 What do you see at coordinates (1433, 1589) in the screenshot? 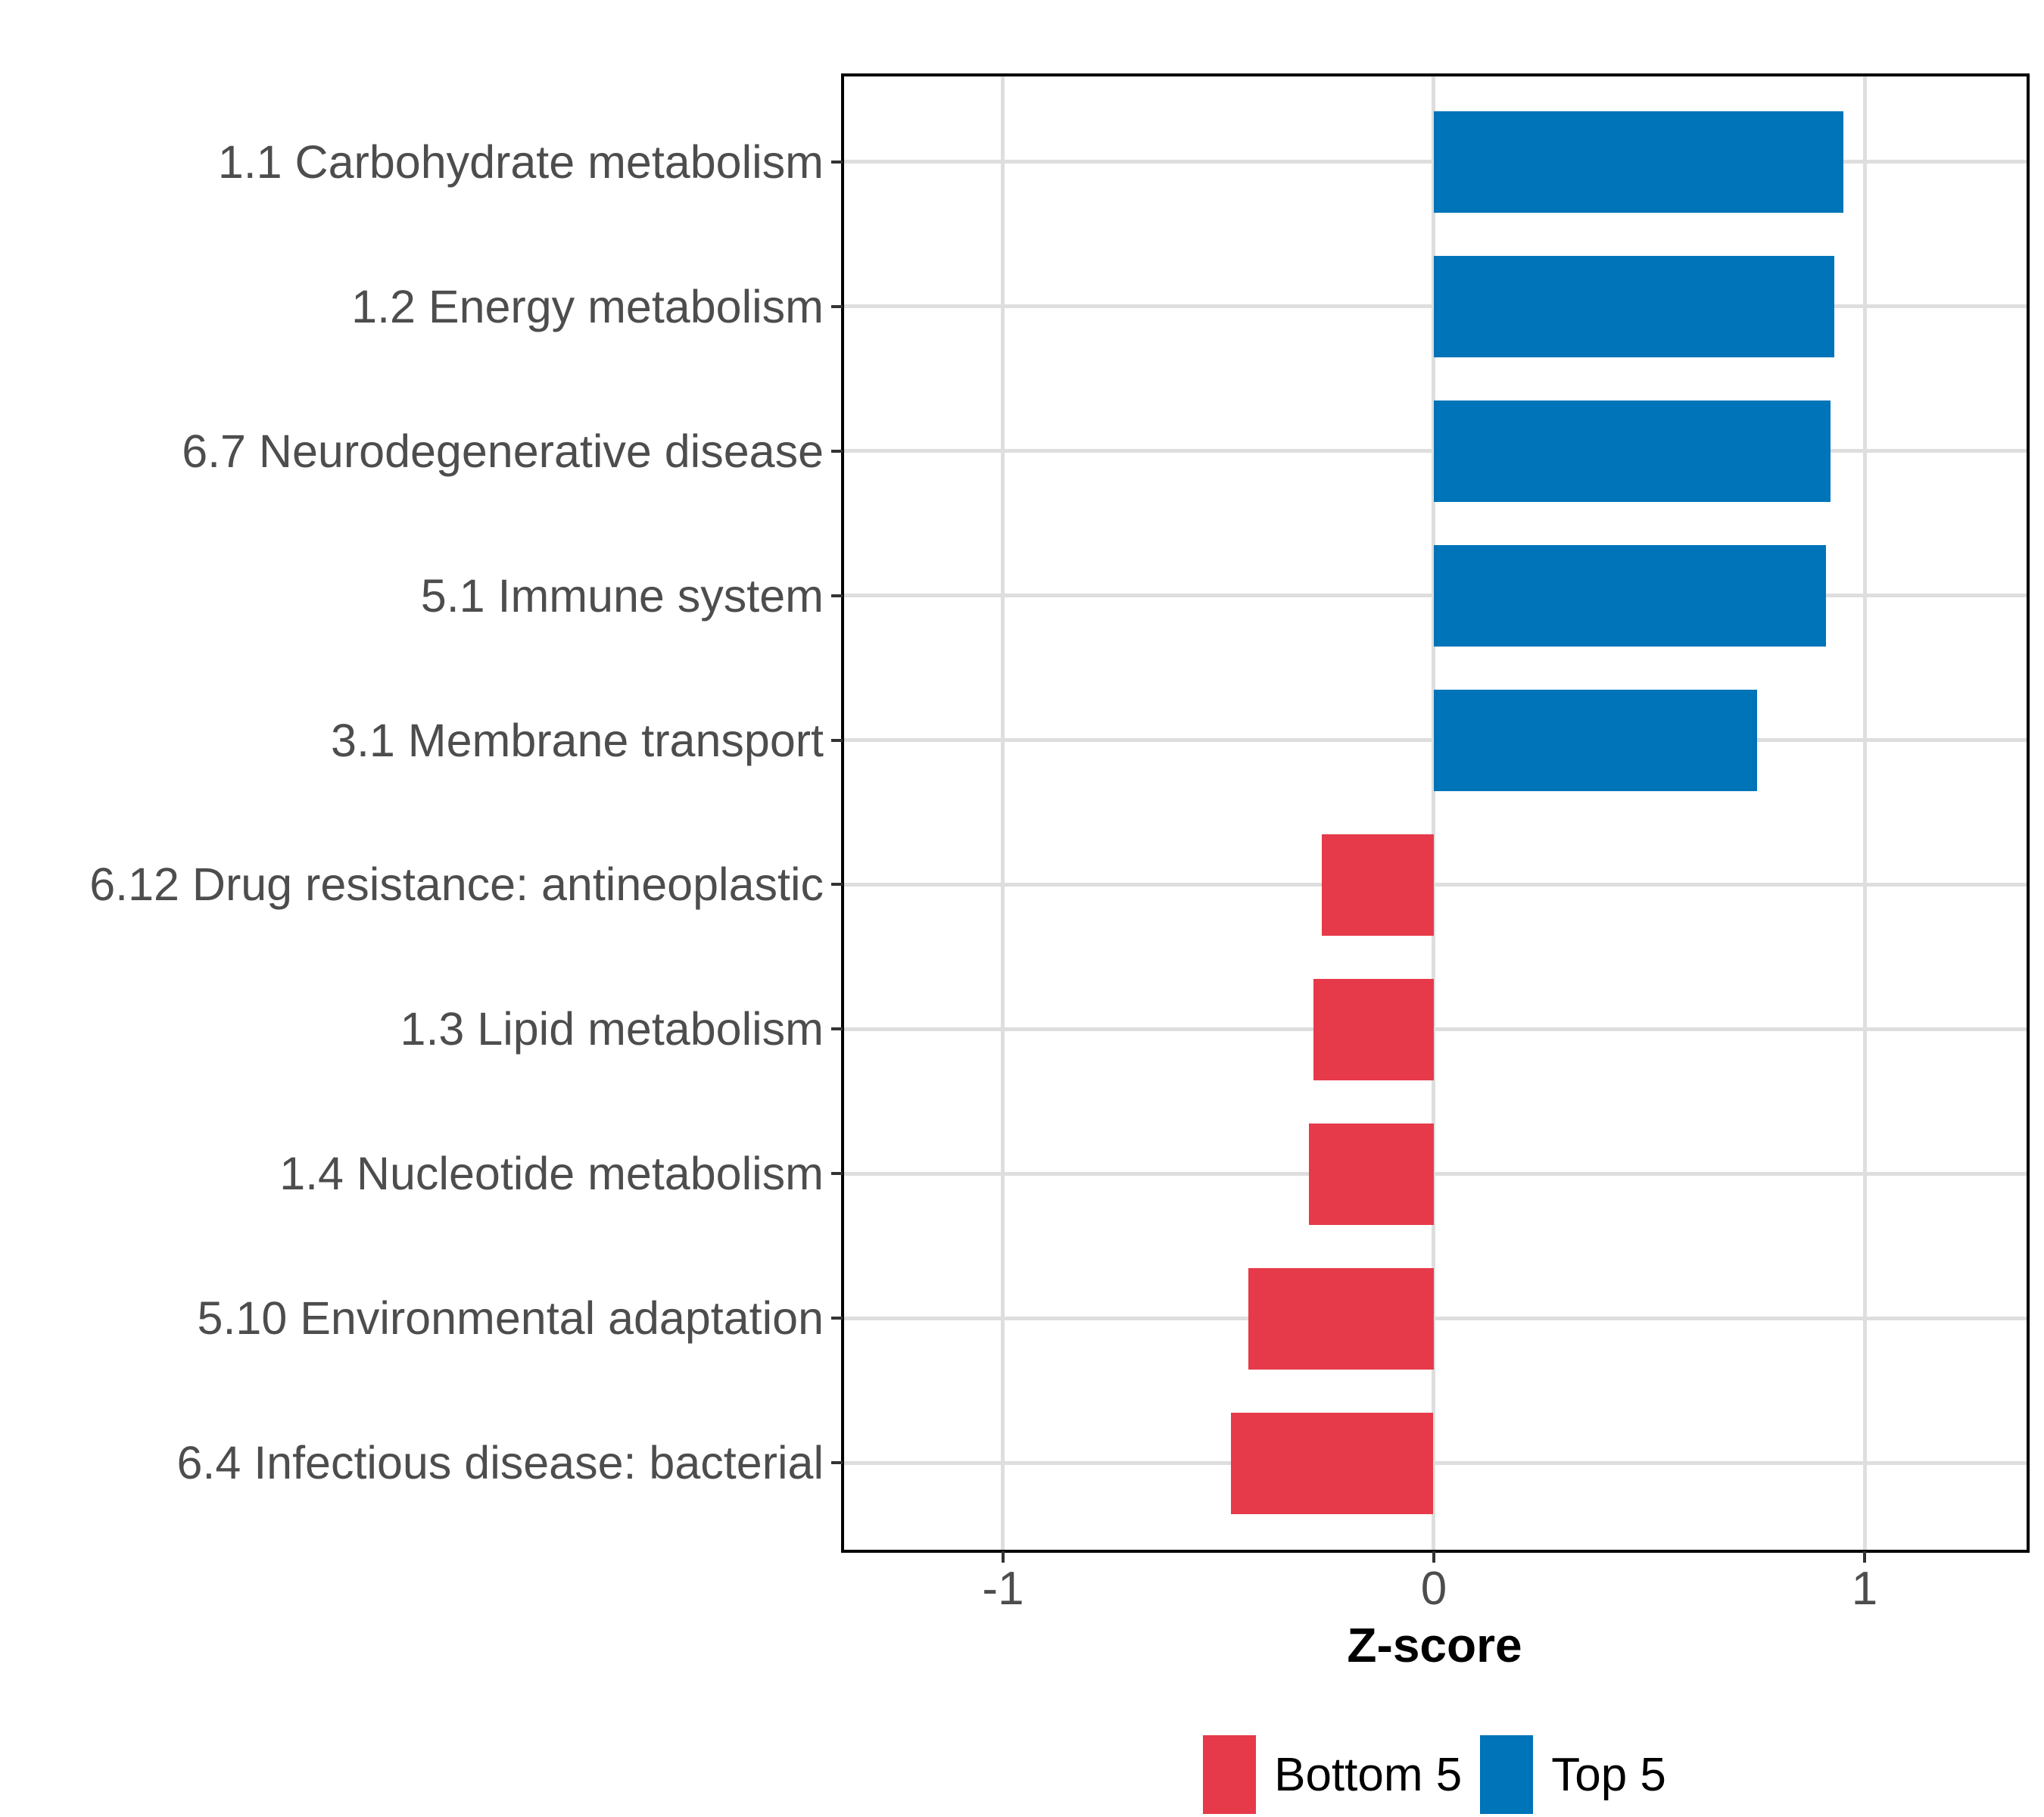
I see `x-tick-label-0: 0` at bounding box center [1433, 1589].